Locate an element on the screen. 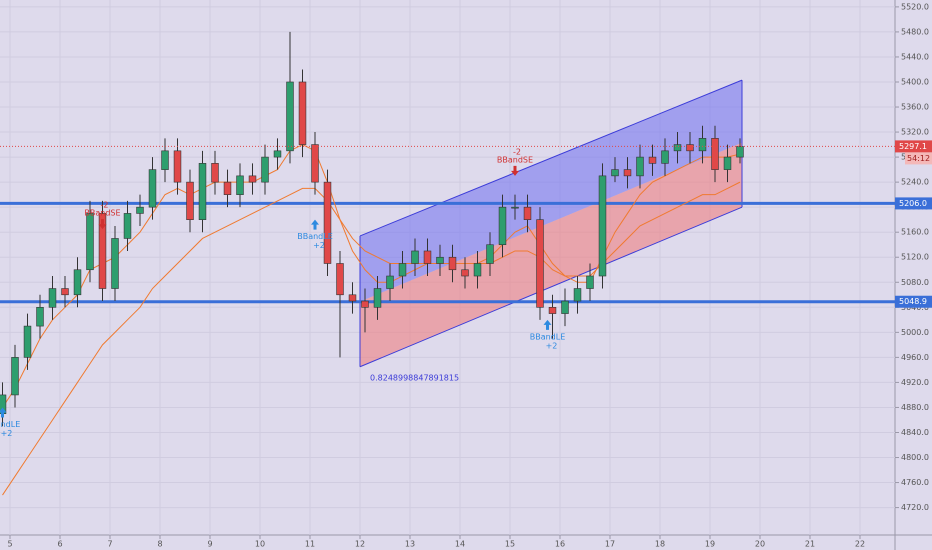 The height and width of the screenshot is (550, 932). signal-qty: +2 is located at coordinates (7, 433).